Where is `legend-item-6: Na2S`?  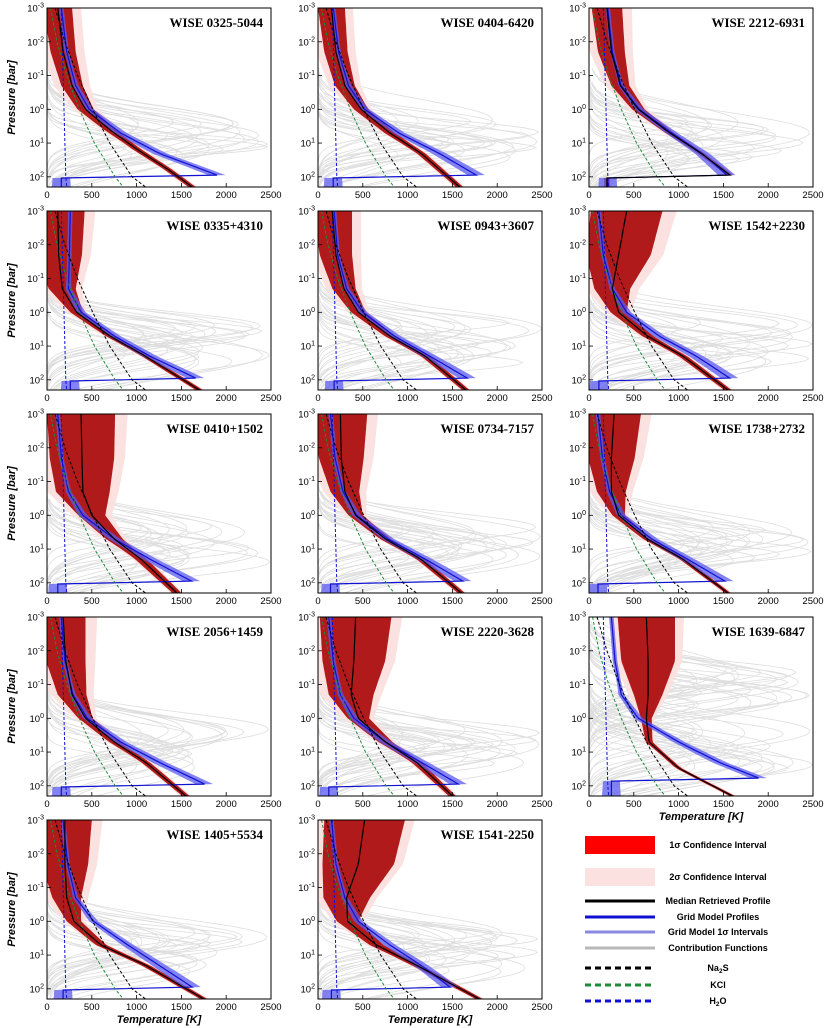
legend-item-6: Na2S is located at coordinates (657, 969).